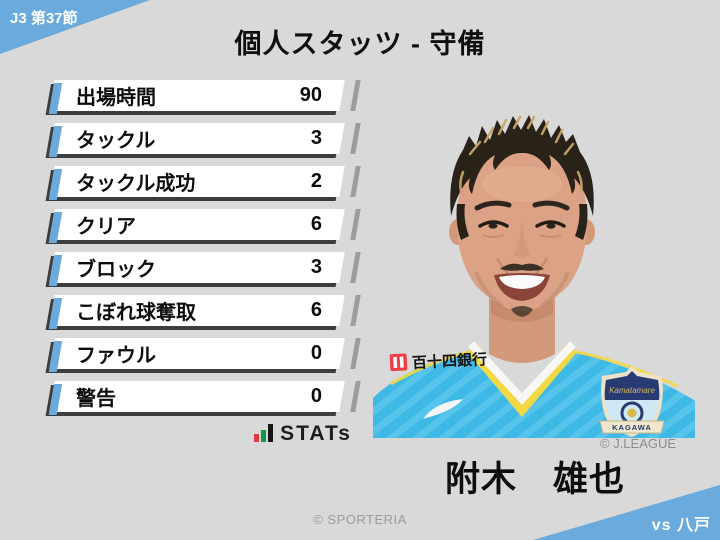 This screenshot has width=720, height=540. Describe the element at coordinates (116, 98) in the screenshot. I see `stat-label: 出場時間` at that location.